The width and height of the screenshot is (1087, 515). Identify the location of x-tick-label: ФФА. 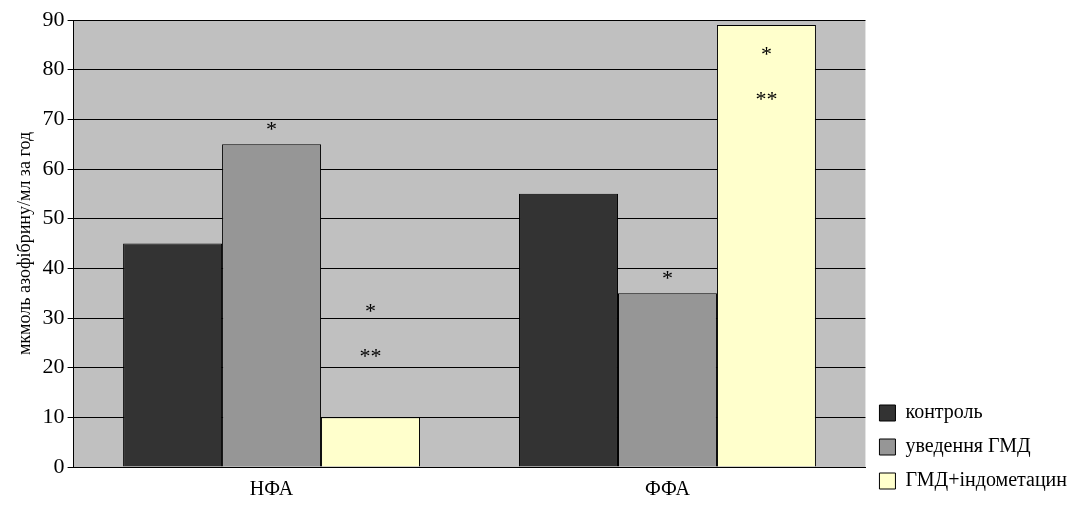
(668, 488).